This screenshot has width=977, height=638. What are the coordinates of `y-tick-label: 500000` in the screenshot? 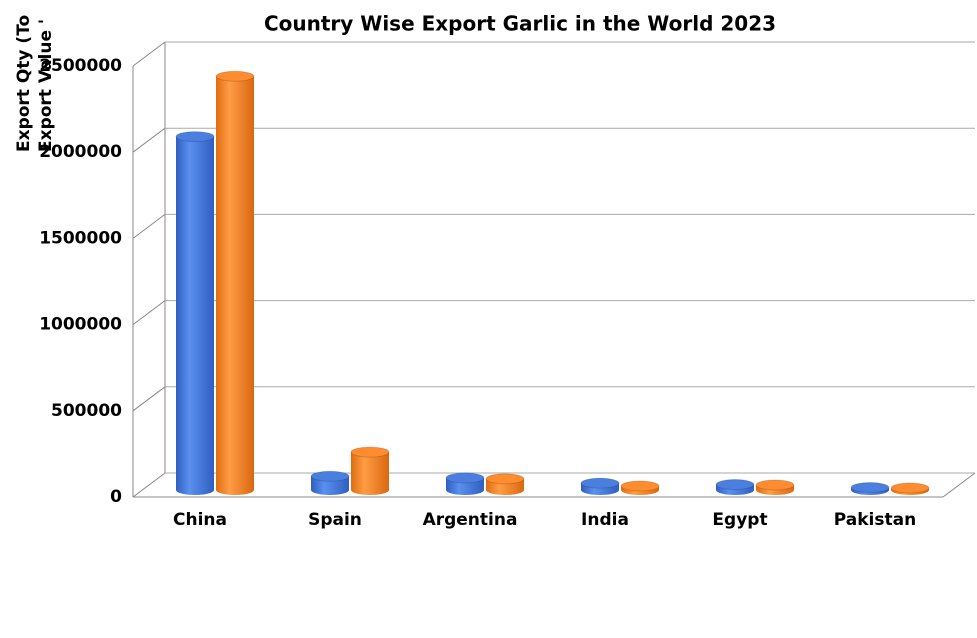 It's located at (86, 411).